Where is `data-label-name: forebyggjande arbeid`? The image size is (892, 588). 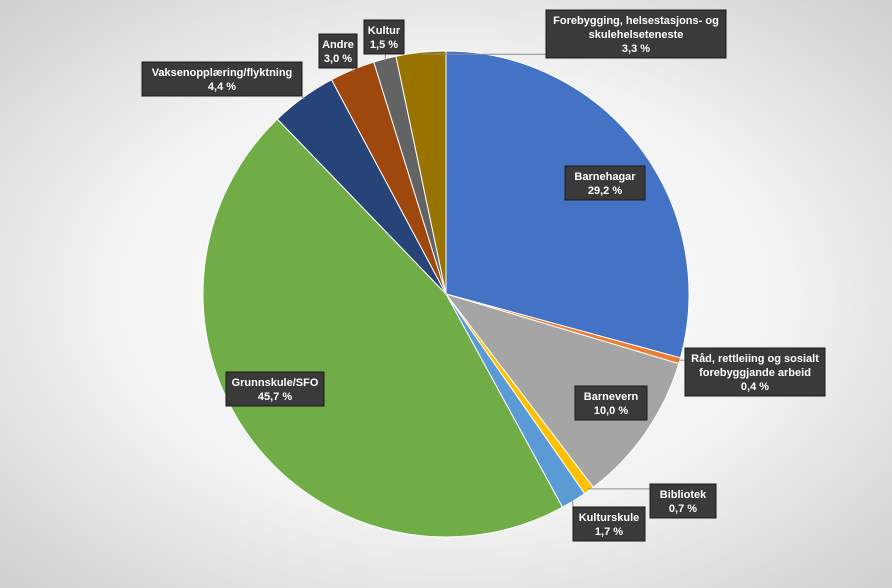 data-label-name: forebyggjande arbeid is located at coordinates (755, 373).